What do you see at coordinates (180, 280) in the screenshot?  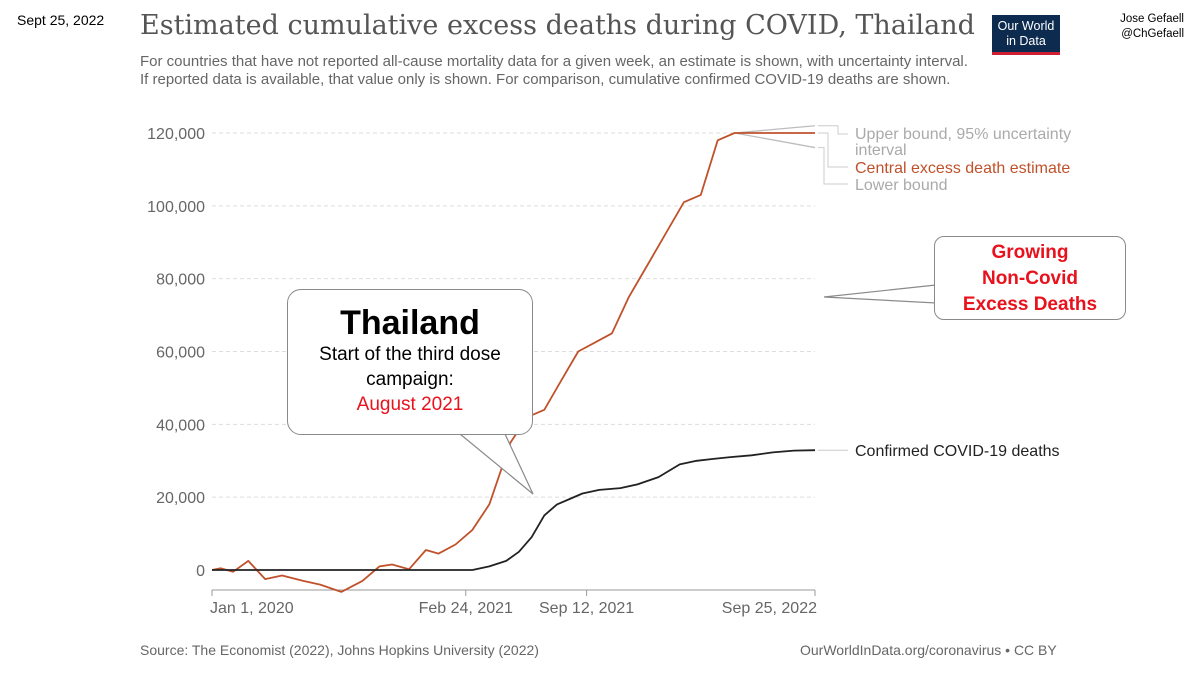 I see `y-tick-label: 80,000` at bounding box center [180, 280].